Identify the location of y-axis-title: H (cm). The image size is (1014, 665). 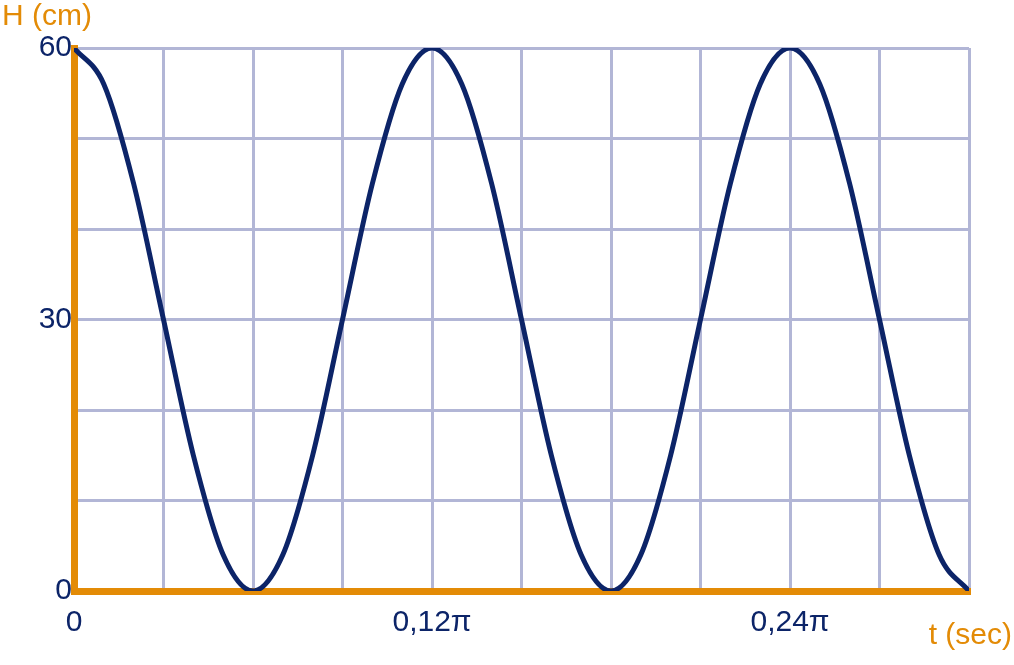
(47, 16).